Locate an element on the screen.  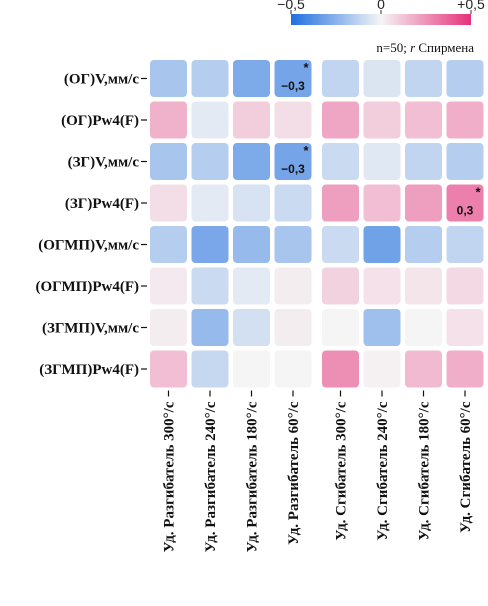
row-label: (ОГ)Pw4(F) is located at coordinates (100, 121).